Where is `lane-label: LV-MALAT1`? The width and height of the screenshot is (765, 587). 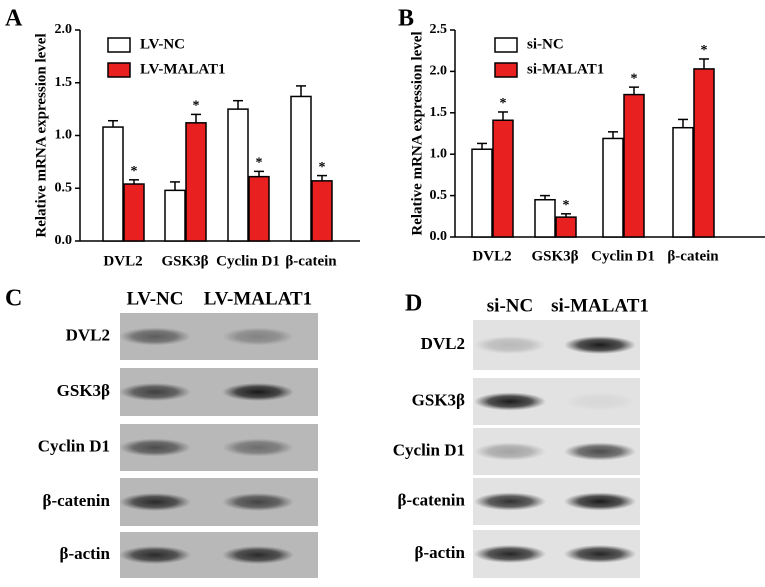 lane-label: LV-MALAT1 is located at coordinates (258, 298).